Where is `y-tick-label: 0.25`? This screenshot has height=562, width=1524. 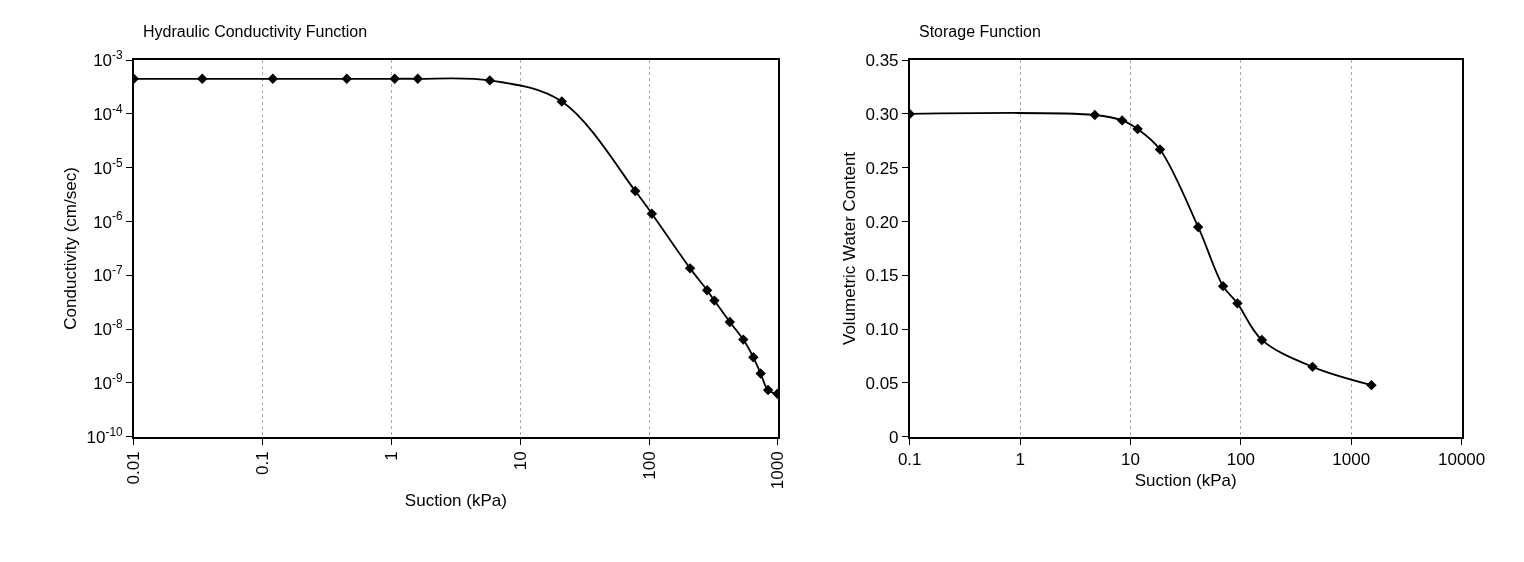
y-tick-label: 0.25 is located at coordinates (882, 168).